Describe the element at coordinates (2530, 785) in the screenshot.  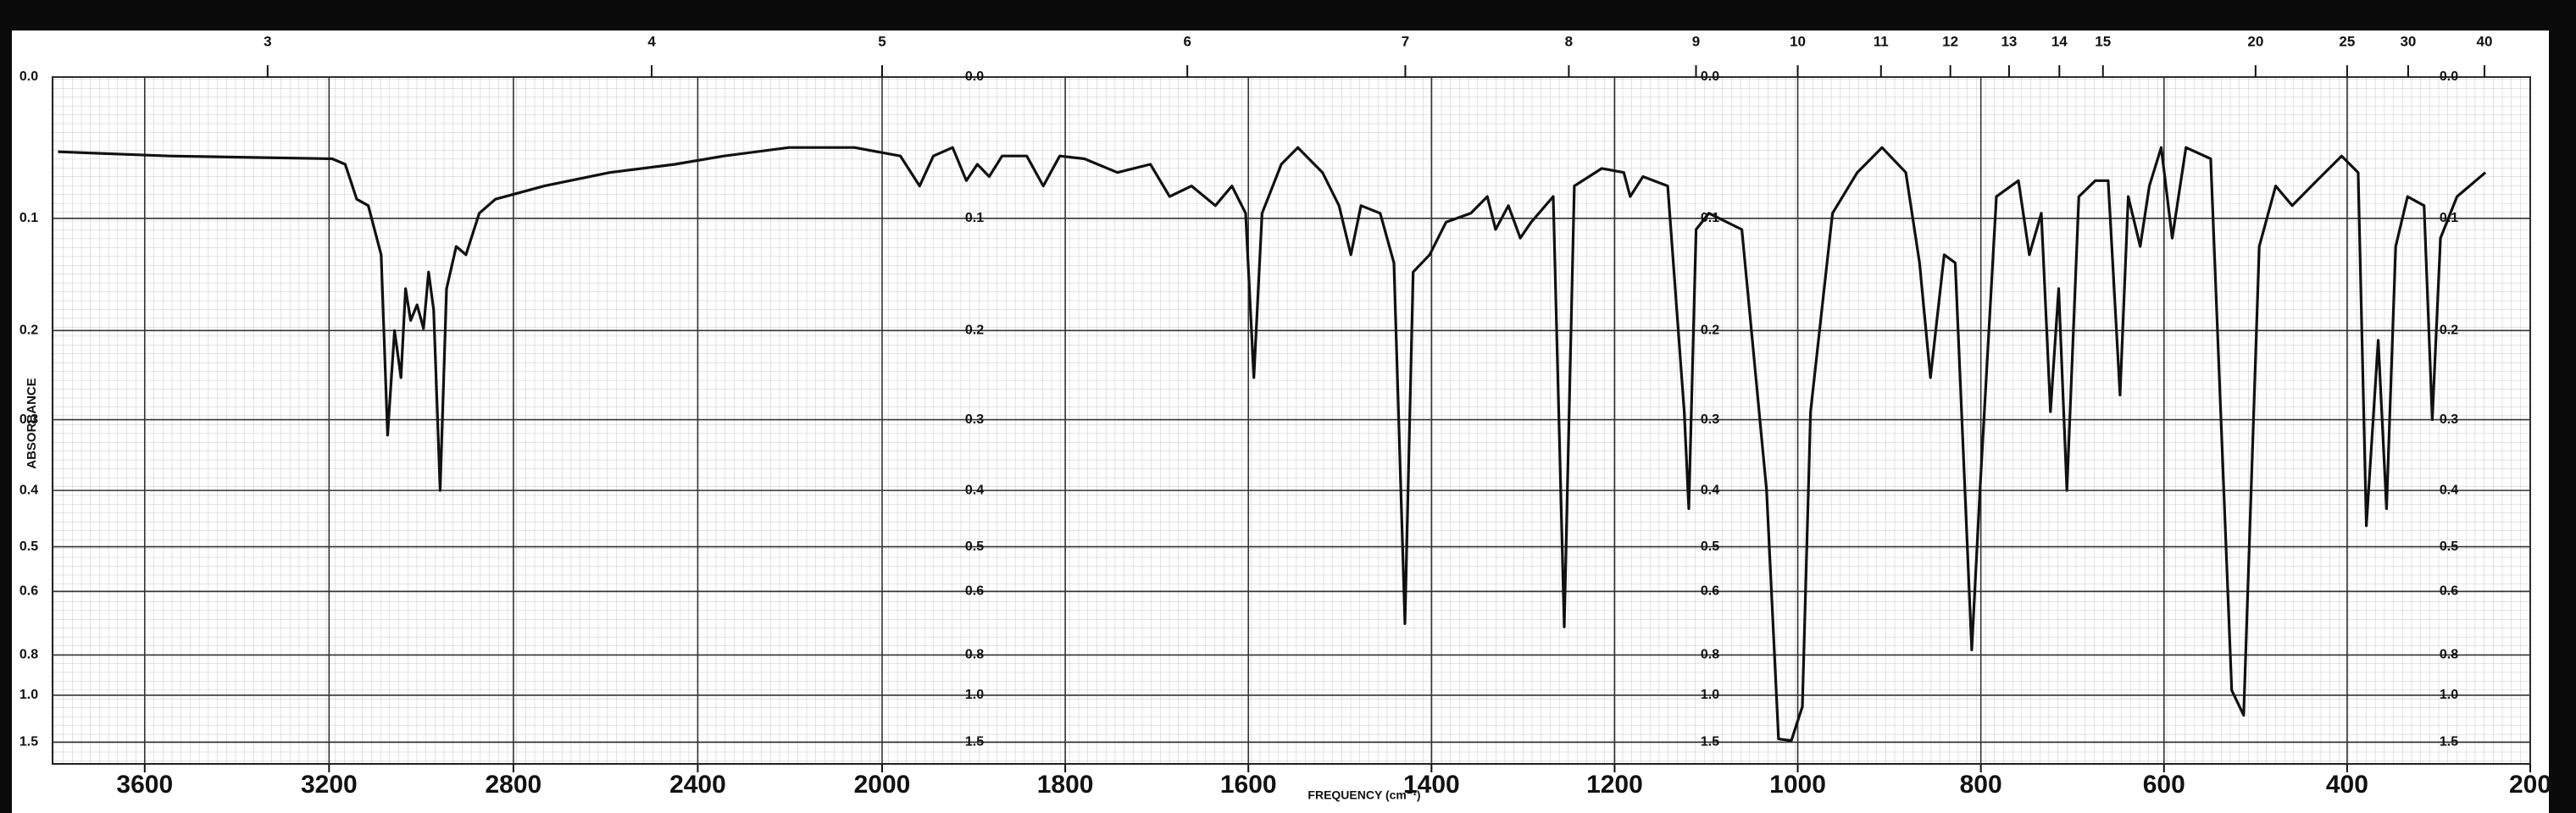
I see `x-tick-label: 200` at that location.